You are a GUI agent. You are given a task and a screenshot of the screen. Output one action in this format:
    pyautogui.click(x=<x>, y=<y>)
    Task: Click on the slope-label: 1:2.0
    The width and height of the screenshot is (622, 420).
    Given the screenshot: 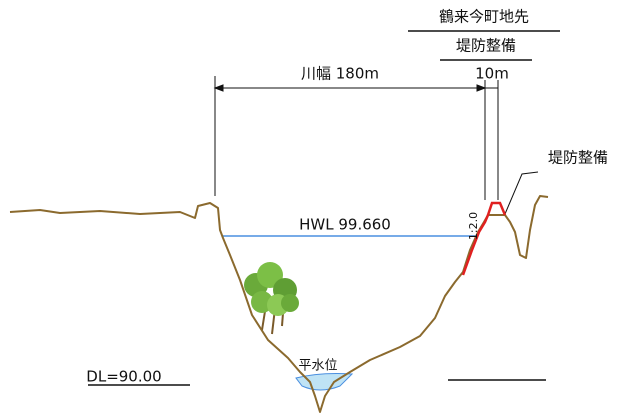 What is the action you would take?
    pyautogui.click(x=473, y=226)
    